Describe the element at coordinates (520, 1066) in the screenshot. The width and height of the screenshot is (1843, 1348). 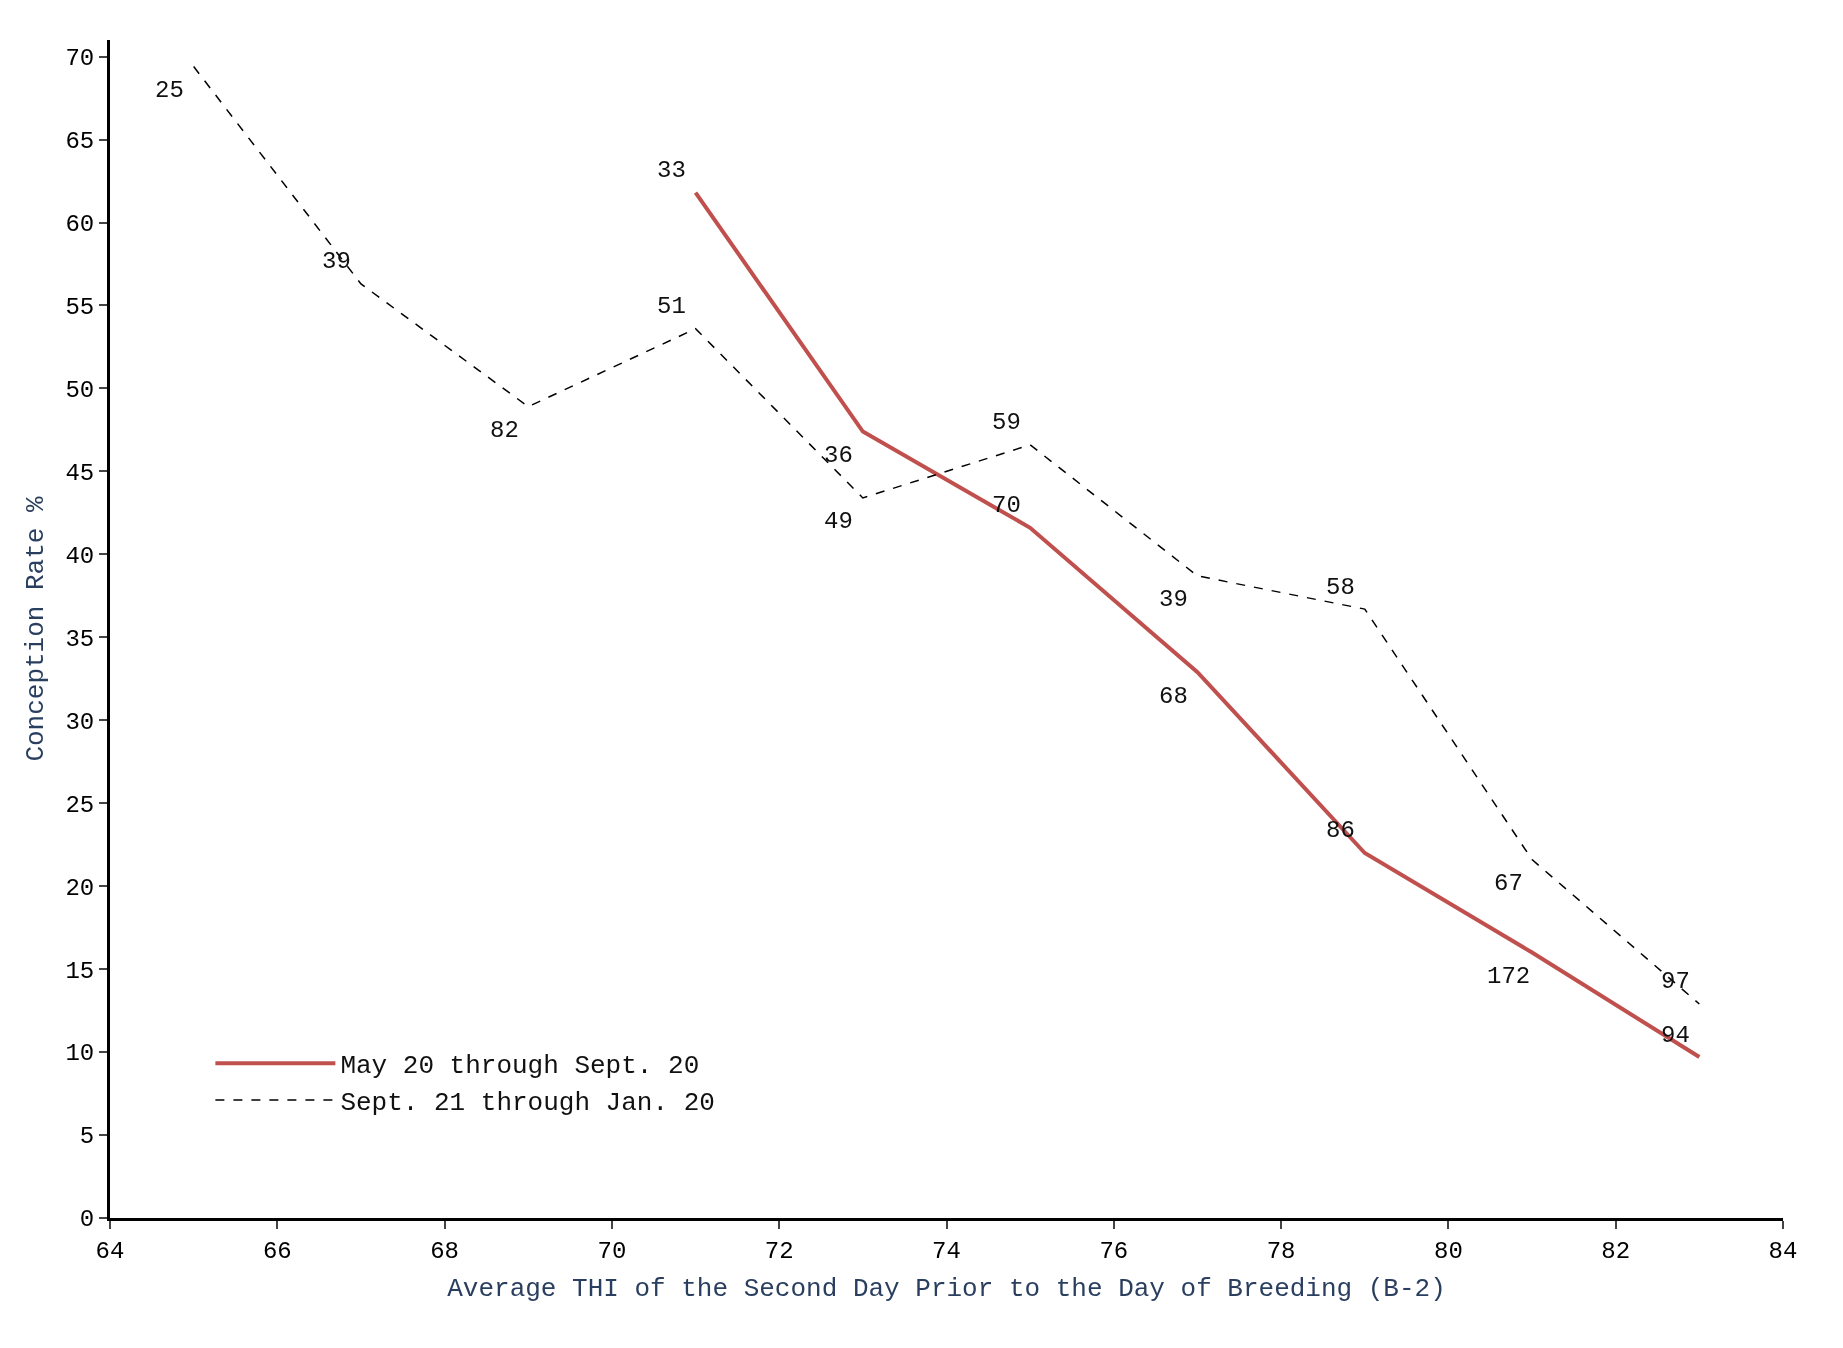
I see `legend-label: May 20 through Sept. 20` at that location.